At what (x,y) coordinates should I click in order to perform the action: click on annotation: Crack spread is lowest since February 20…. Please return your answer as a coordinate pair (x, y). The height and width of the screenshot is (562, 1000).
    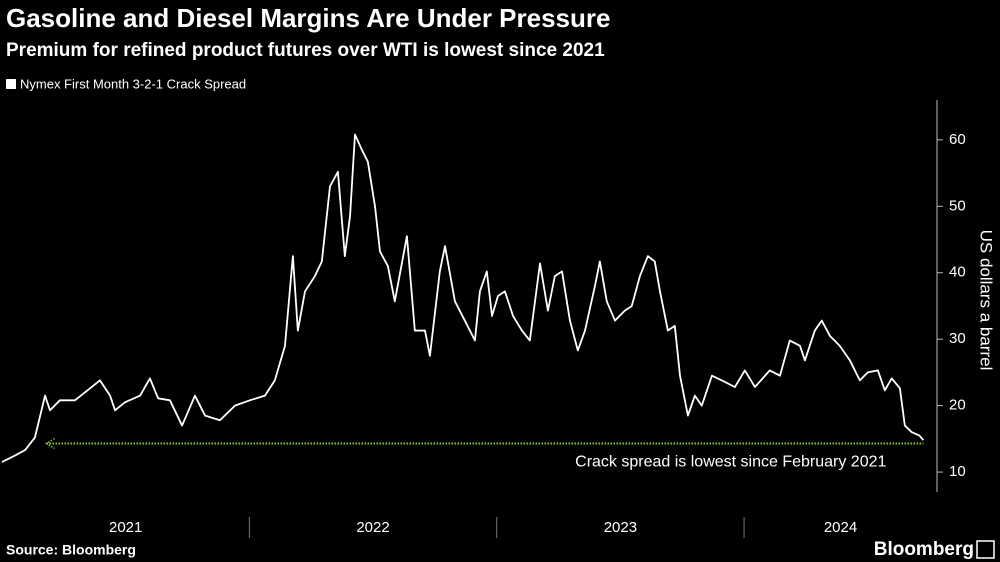
    Looking at the image, I should click on (730, 462).